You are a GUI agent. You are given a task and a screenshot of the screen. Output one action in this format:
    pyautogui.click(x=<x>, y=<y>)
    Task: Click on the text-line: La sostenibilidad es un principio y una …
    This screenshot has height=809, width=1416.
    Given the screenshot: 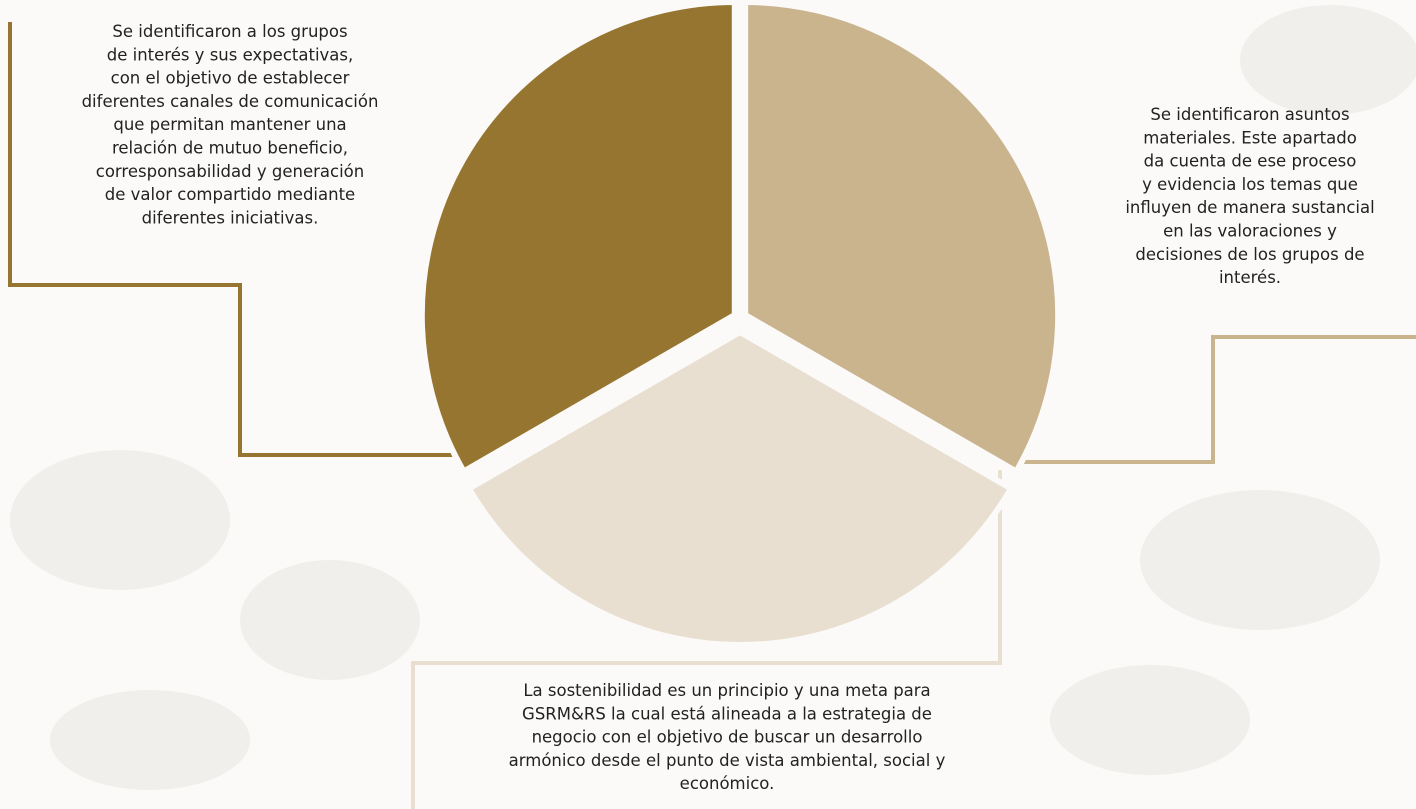 What is the action you would take?
    pyautogui.click(x=726, y=690)
    